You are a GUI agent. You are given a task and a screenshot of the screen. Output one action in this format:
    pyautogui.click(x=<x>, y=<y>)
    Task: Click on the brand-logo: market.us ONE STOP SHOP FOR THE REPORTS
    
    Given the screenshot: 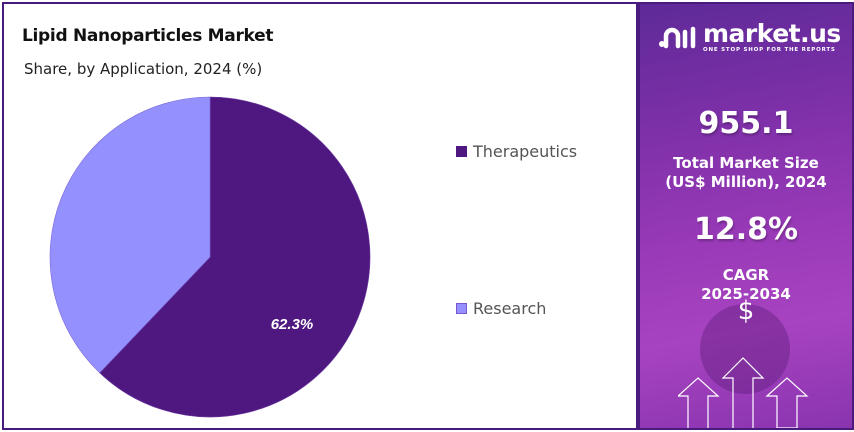 What is the action you would take?
    pyautogui.click(x=749, y=36)
    